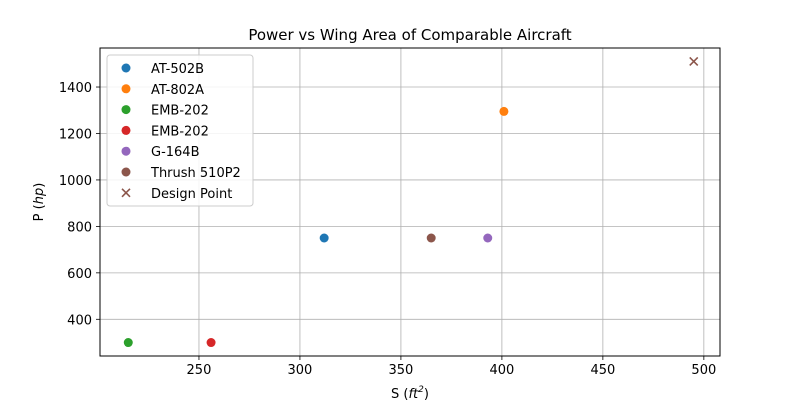  What do you see at coordinates (75, 134) in the screenshot?
I see `y-tick-label: 1200` at bounding box center [75, 134].